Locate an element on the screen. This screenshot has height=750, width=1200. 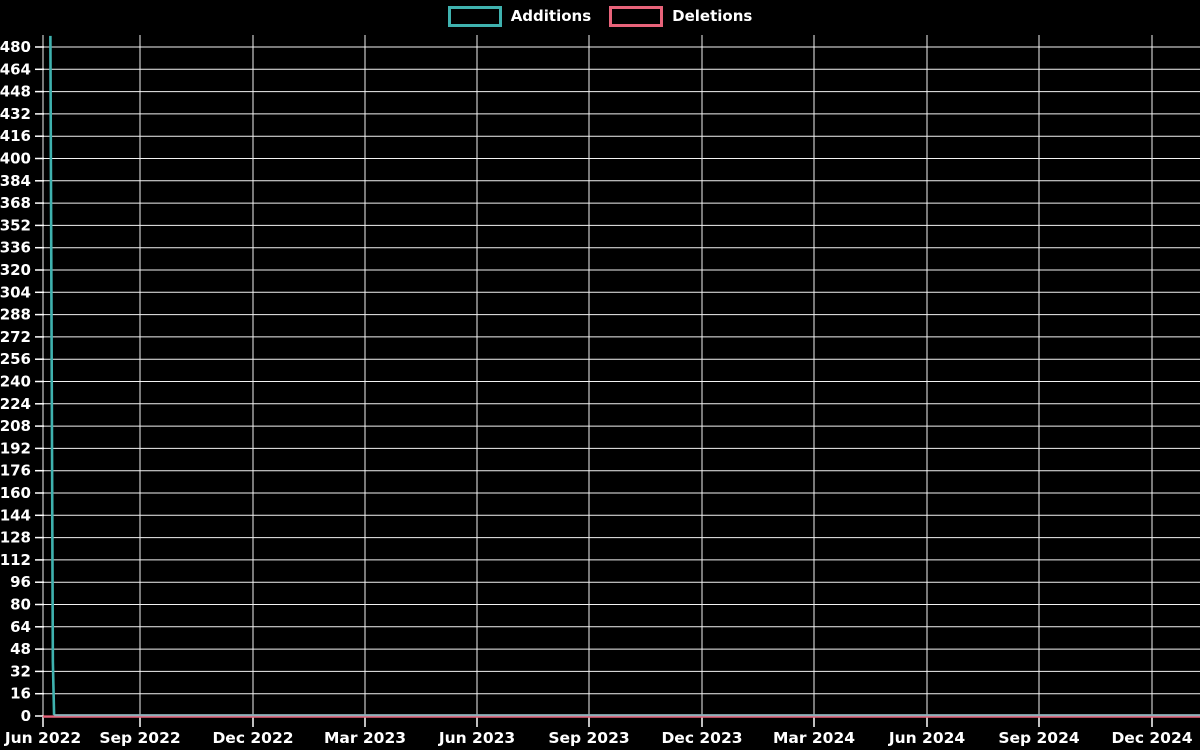
y-tick-label: 208 is located at coordinates (15, 426).